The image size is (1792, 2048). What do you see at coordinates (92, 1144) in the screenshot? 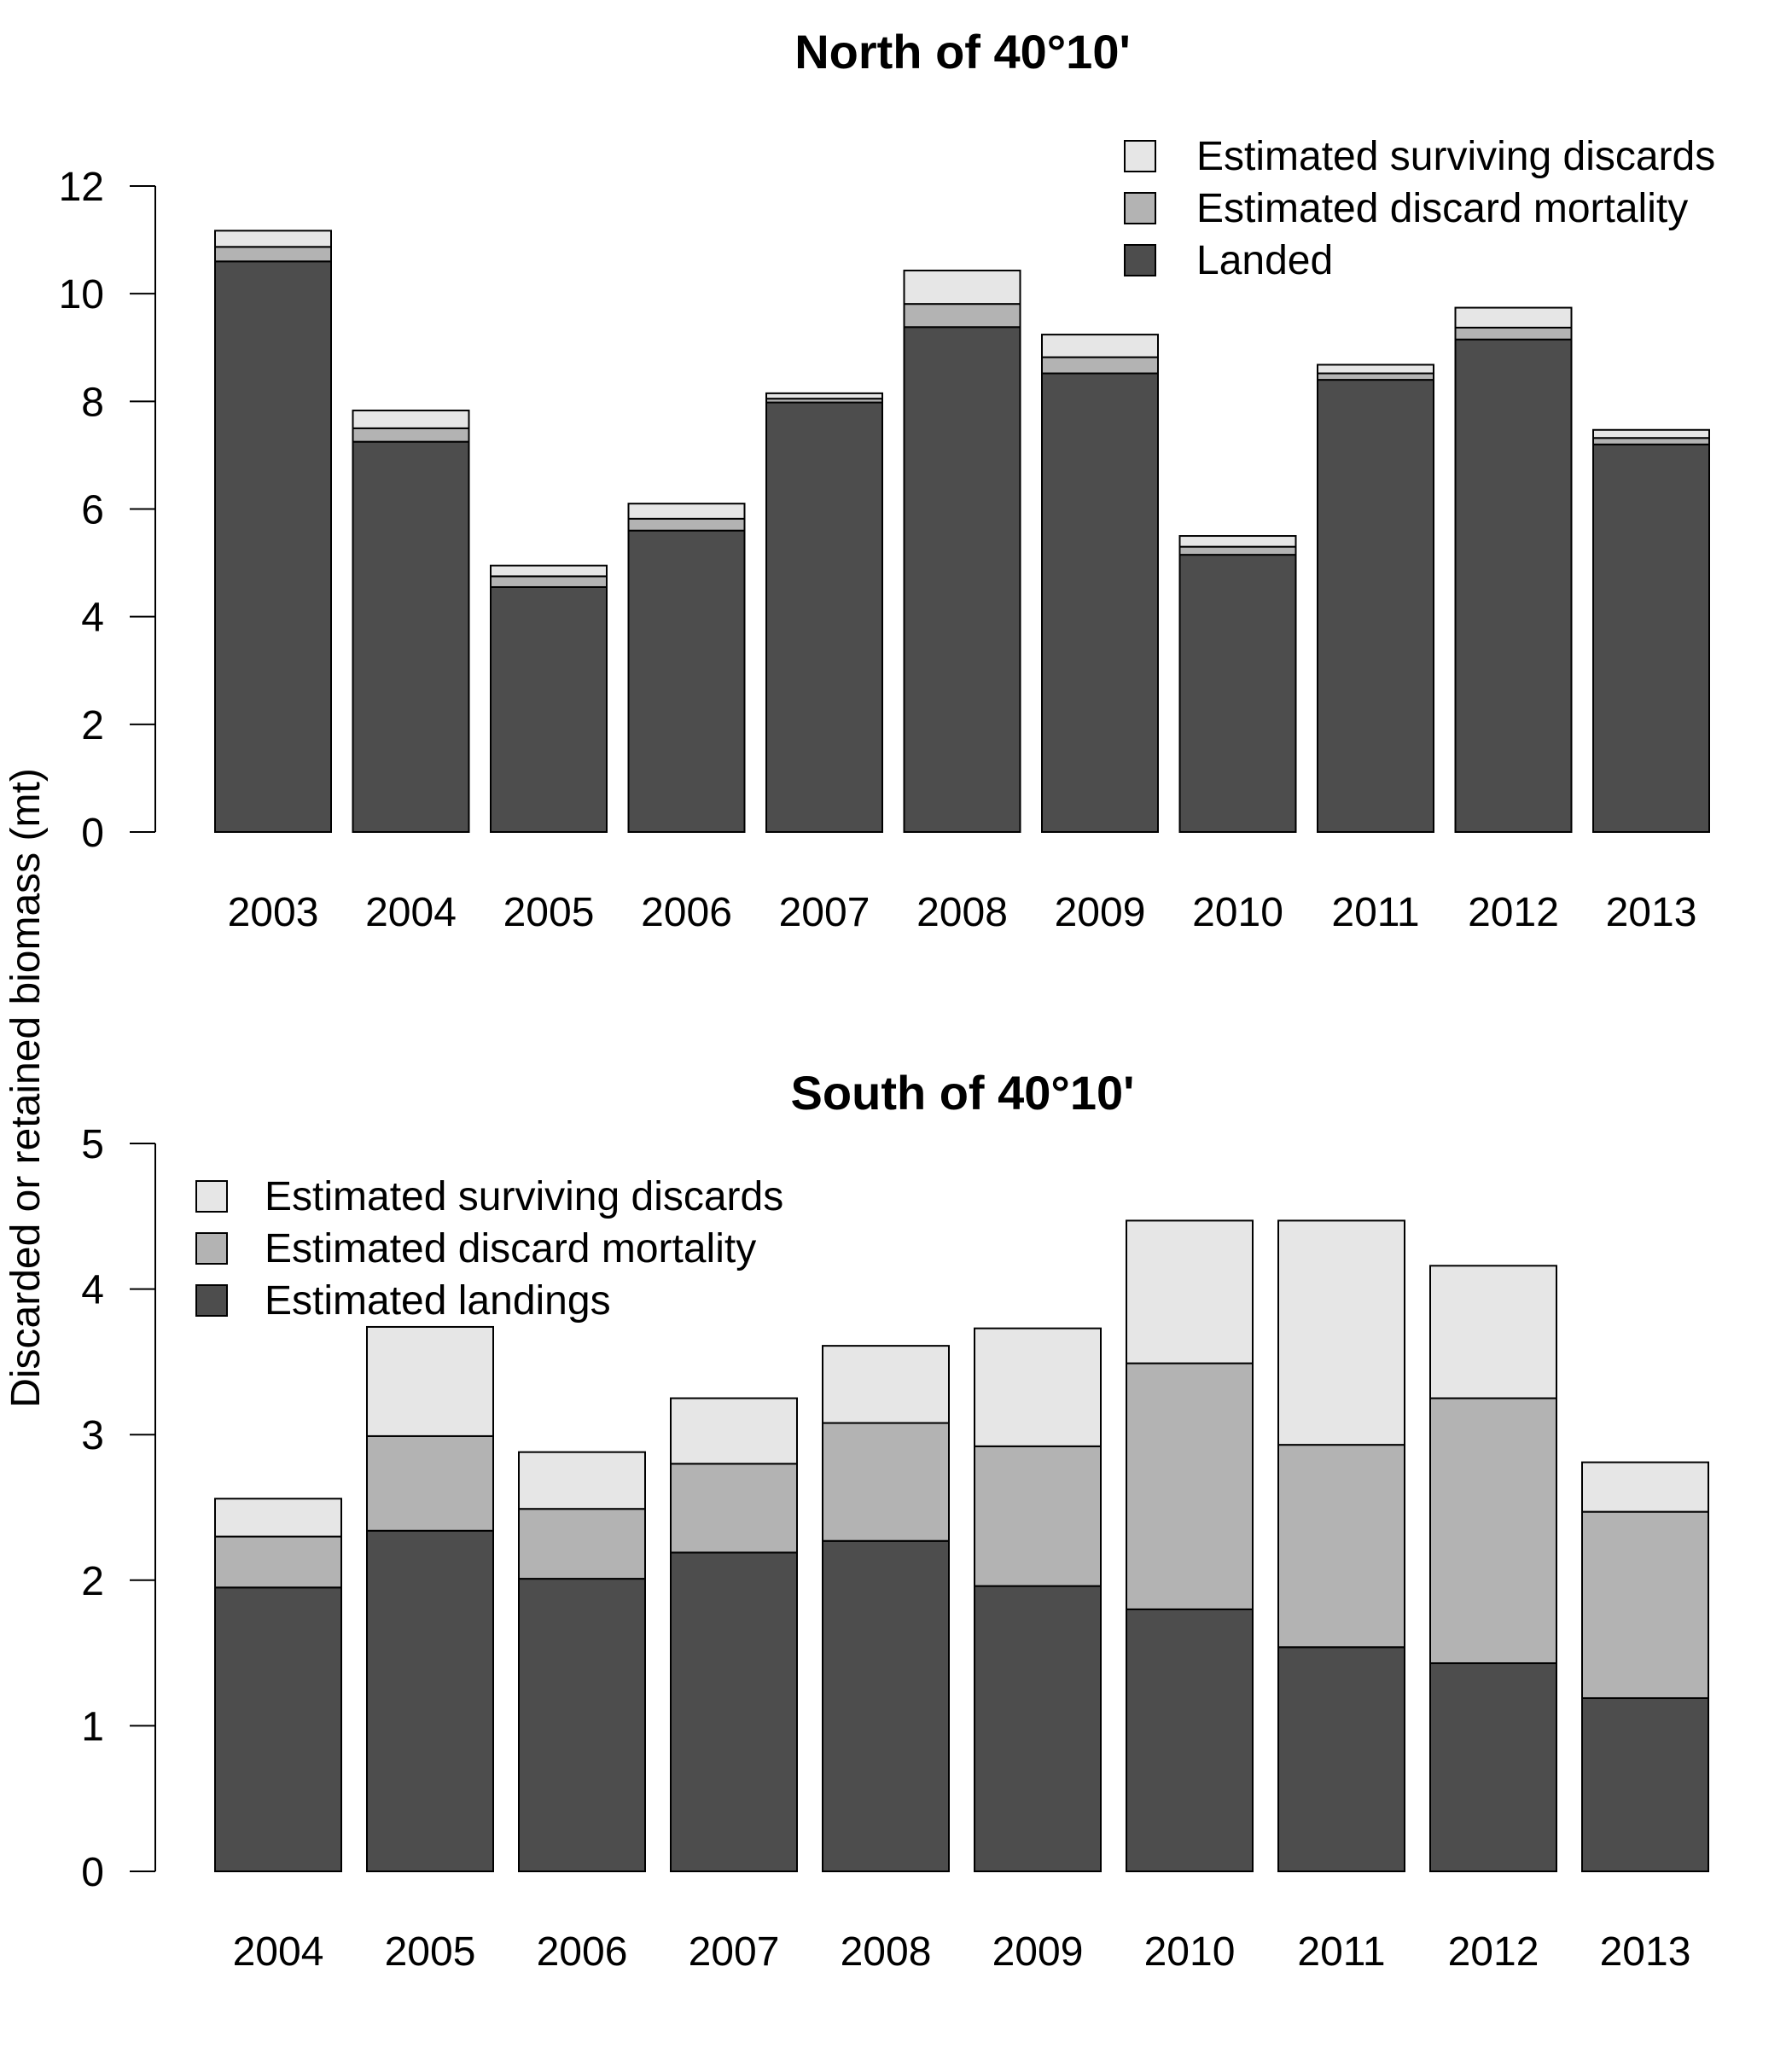
I see `south-y-tick-label-5: 5` at bounding box center [92, 1144].